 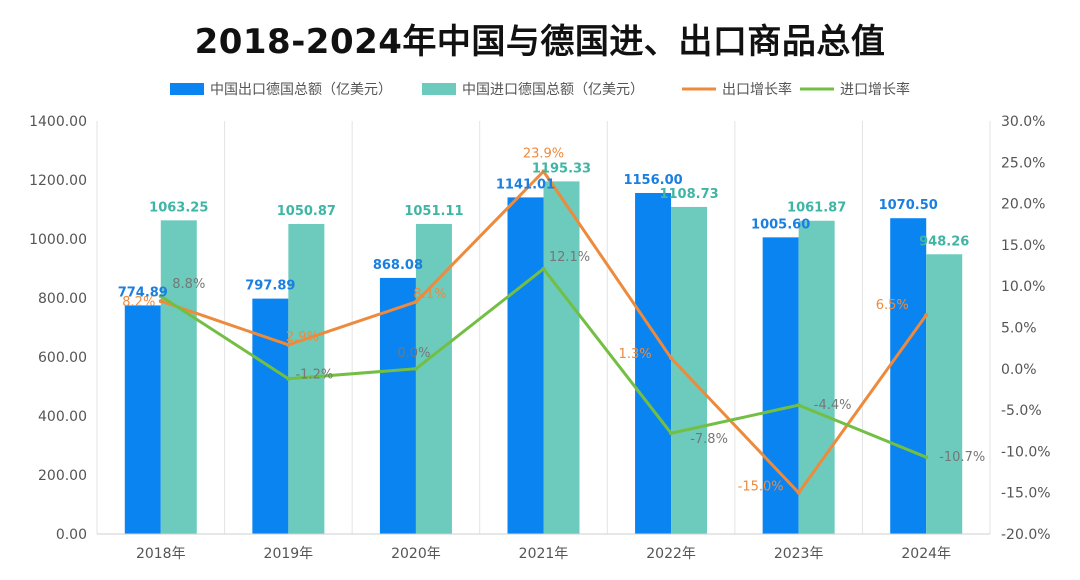 I want to click on y-left-tick-label: 1000.00, so click(x=58, y=240).